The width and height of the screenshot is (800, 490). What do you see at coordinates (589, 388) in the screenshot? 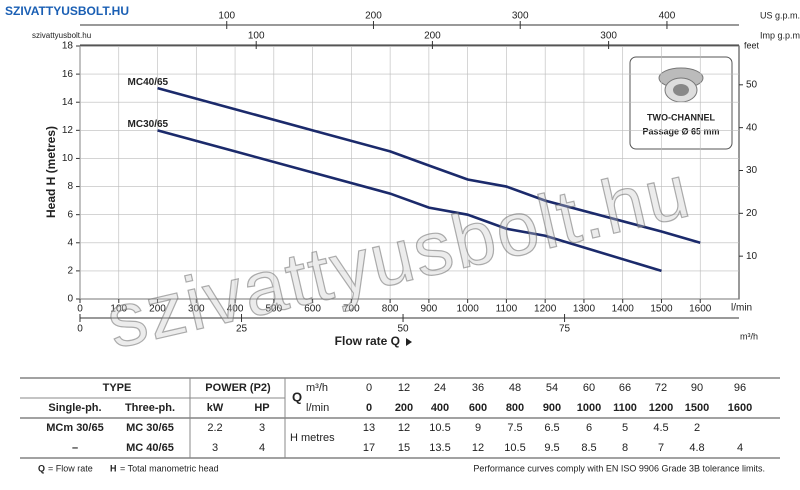
I see `table-cell: 60` at bounding box center [589, 388].